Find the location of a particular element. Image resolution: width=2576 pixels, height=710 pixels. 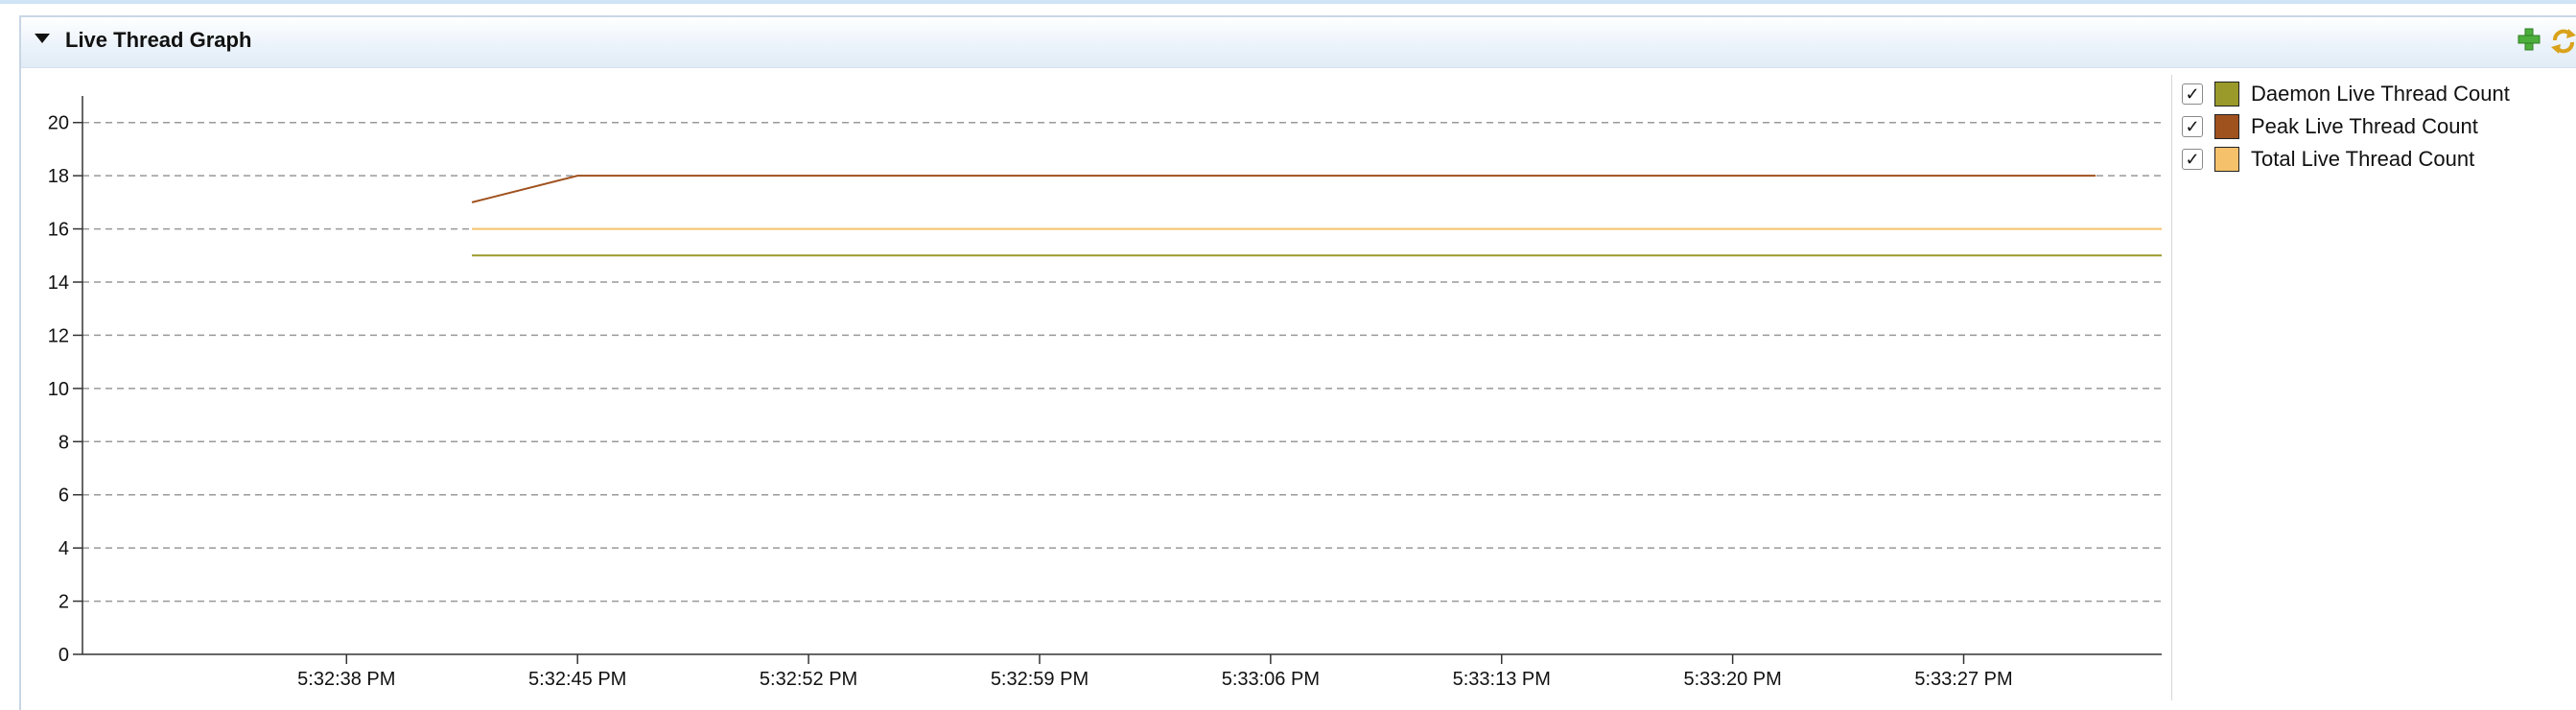

section-header: Live Thread Graph is located at coordinates (1298, 42).